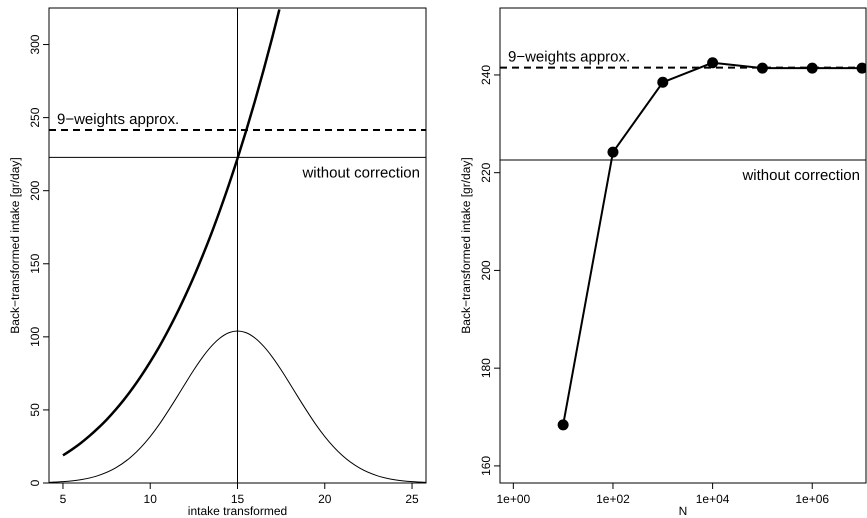  I want to click on x-tick-label: 1e+02, so click(613, 499).